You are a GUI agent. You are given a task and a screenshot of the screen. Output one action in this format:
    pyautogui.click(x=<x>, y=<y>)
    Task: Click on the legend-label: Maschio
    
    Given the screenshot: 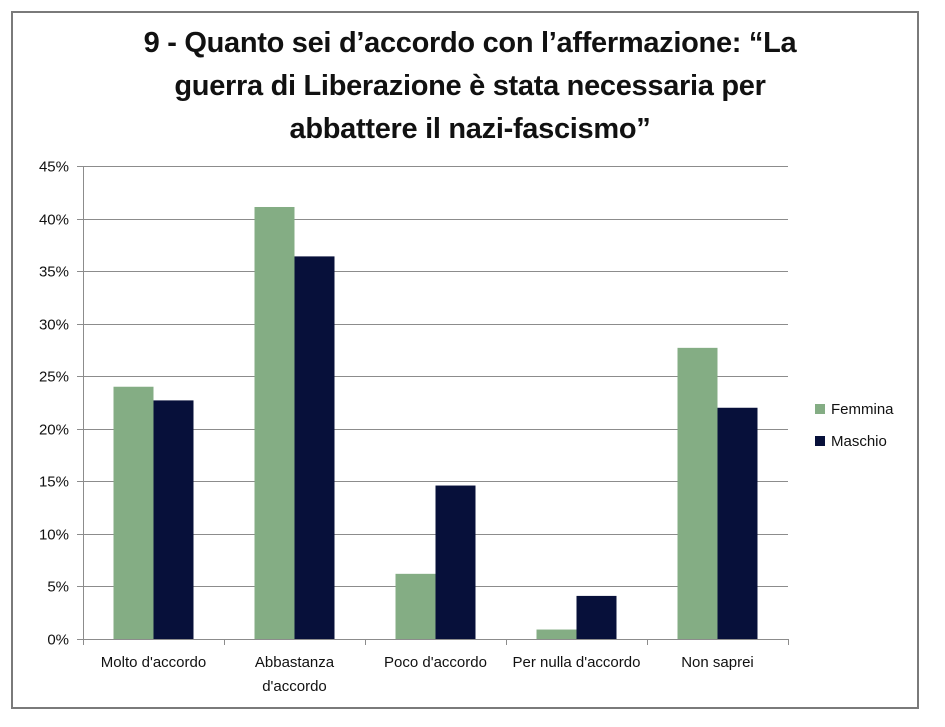 What is the action you would take?
    pyautogui.click(x=859, y=441)
    